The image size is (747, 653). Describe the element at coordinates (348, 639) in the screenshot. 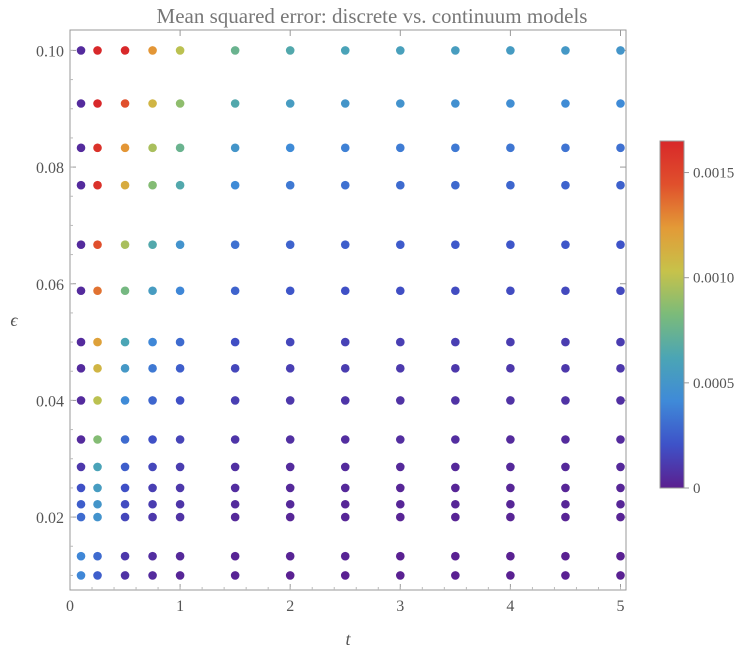

I see `x-axis-title: t` at that location.